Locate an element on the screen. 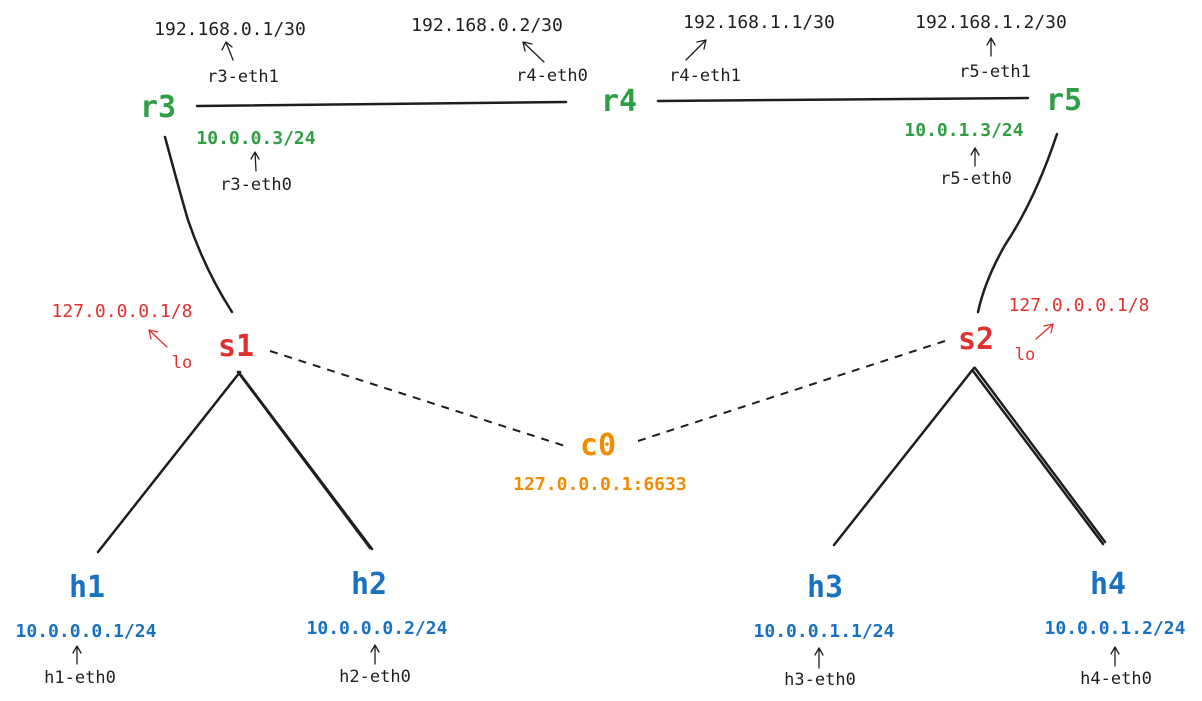 The image size is (1202, 701). h4-iface: h4-eth0 is located at coordinates (1116, 679).